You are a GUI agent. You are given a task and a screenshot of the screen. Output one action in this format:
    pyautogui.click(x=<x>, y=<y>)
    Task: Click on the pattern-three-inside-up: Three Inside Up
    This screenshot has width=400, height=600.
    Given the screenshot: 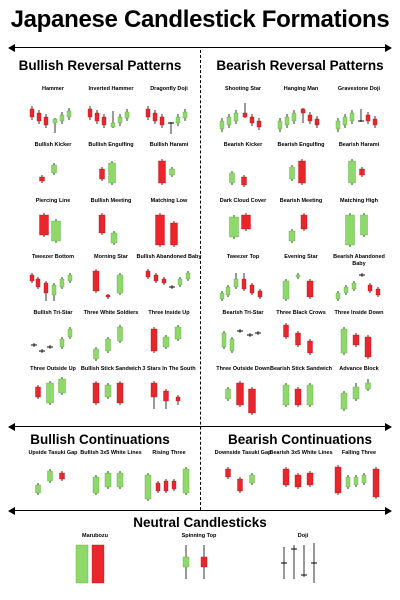 What is the action you would take?
    pyautogui.click(x=169, y=339)
    